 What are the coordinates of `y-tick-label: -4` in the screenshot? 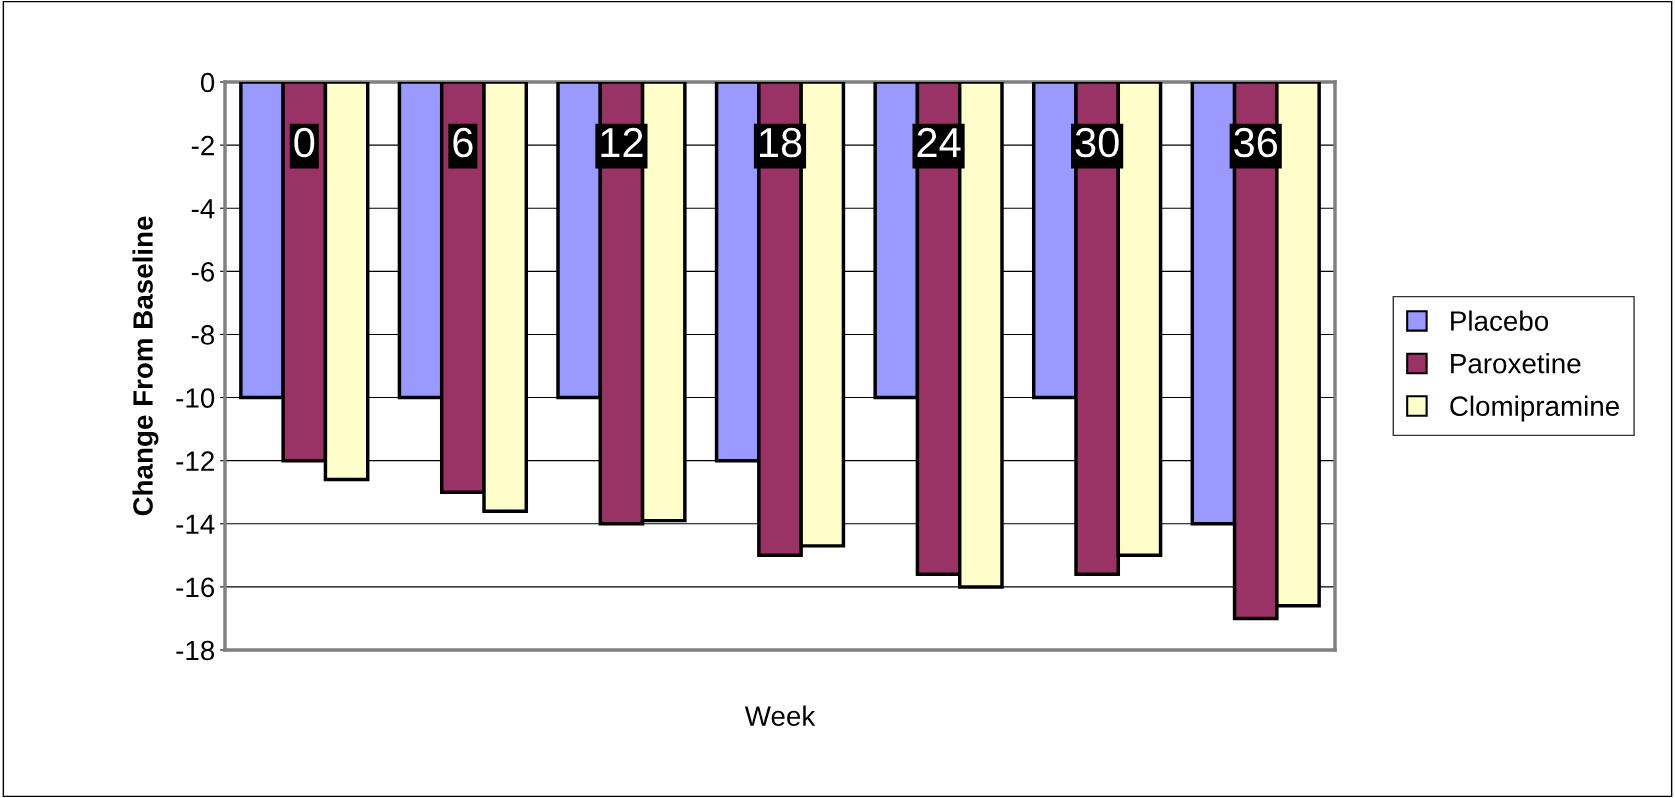 It's located at (203, 209).